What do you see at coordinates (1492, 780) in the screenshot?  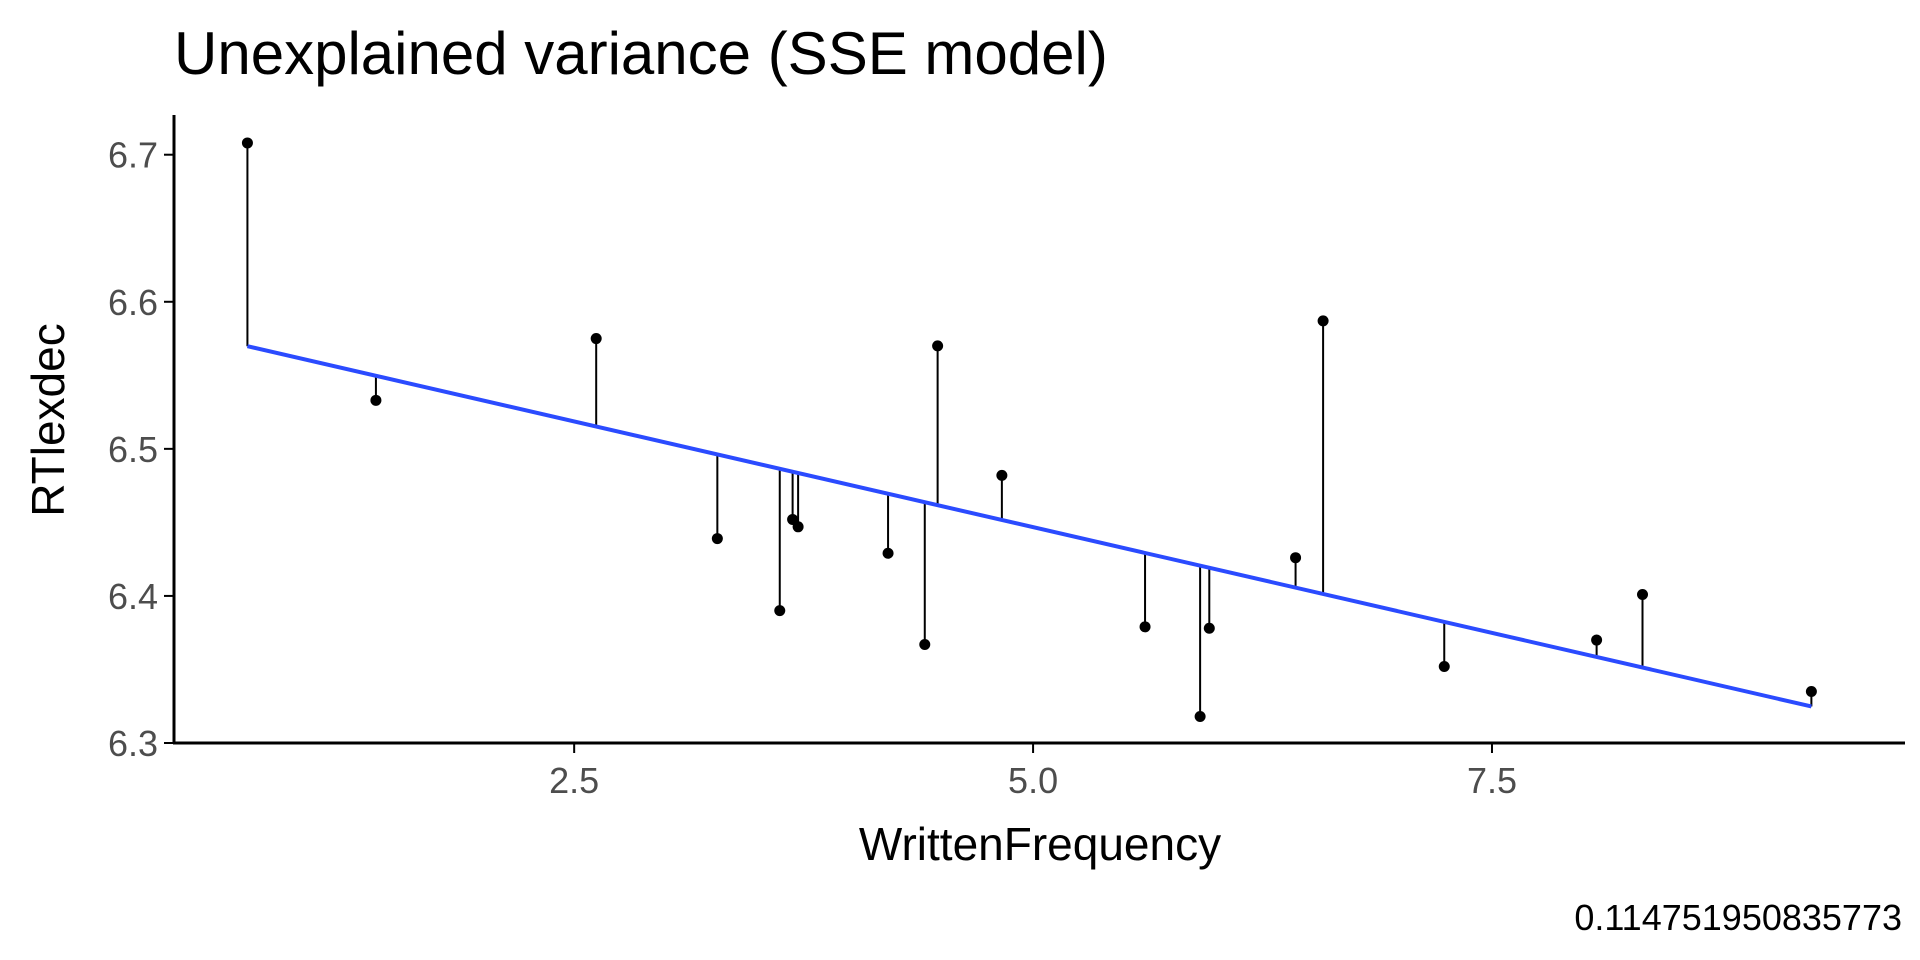 I see `x-tick-label: 7.5` at bounding box center [1492, 780].